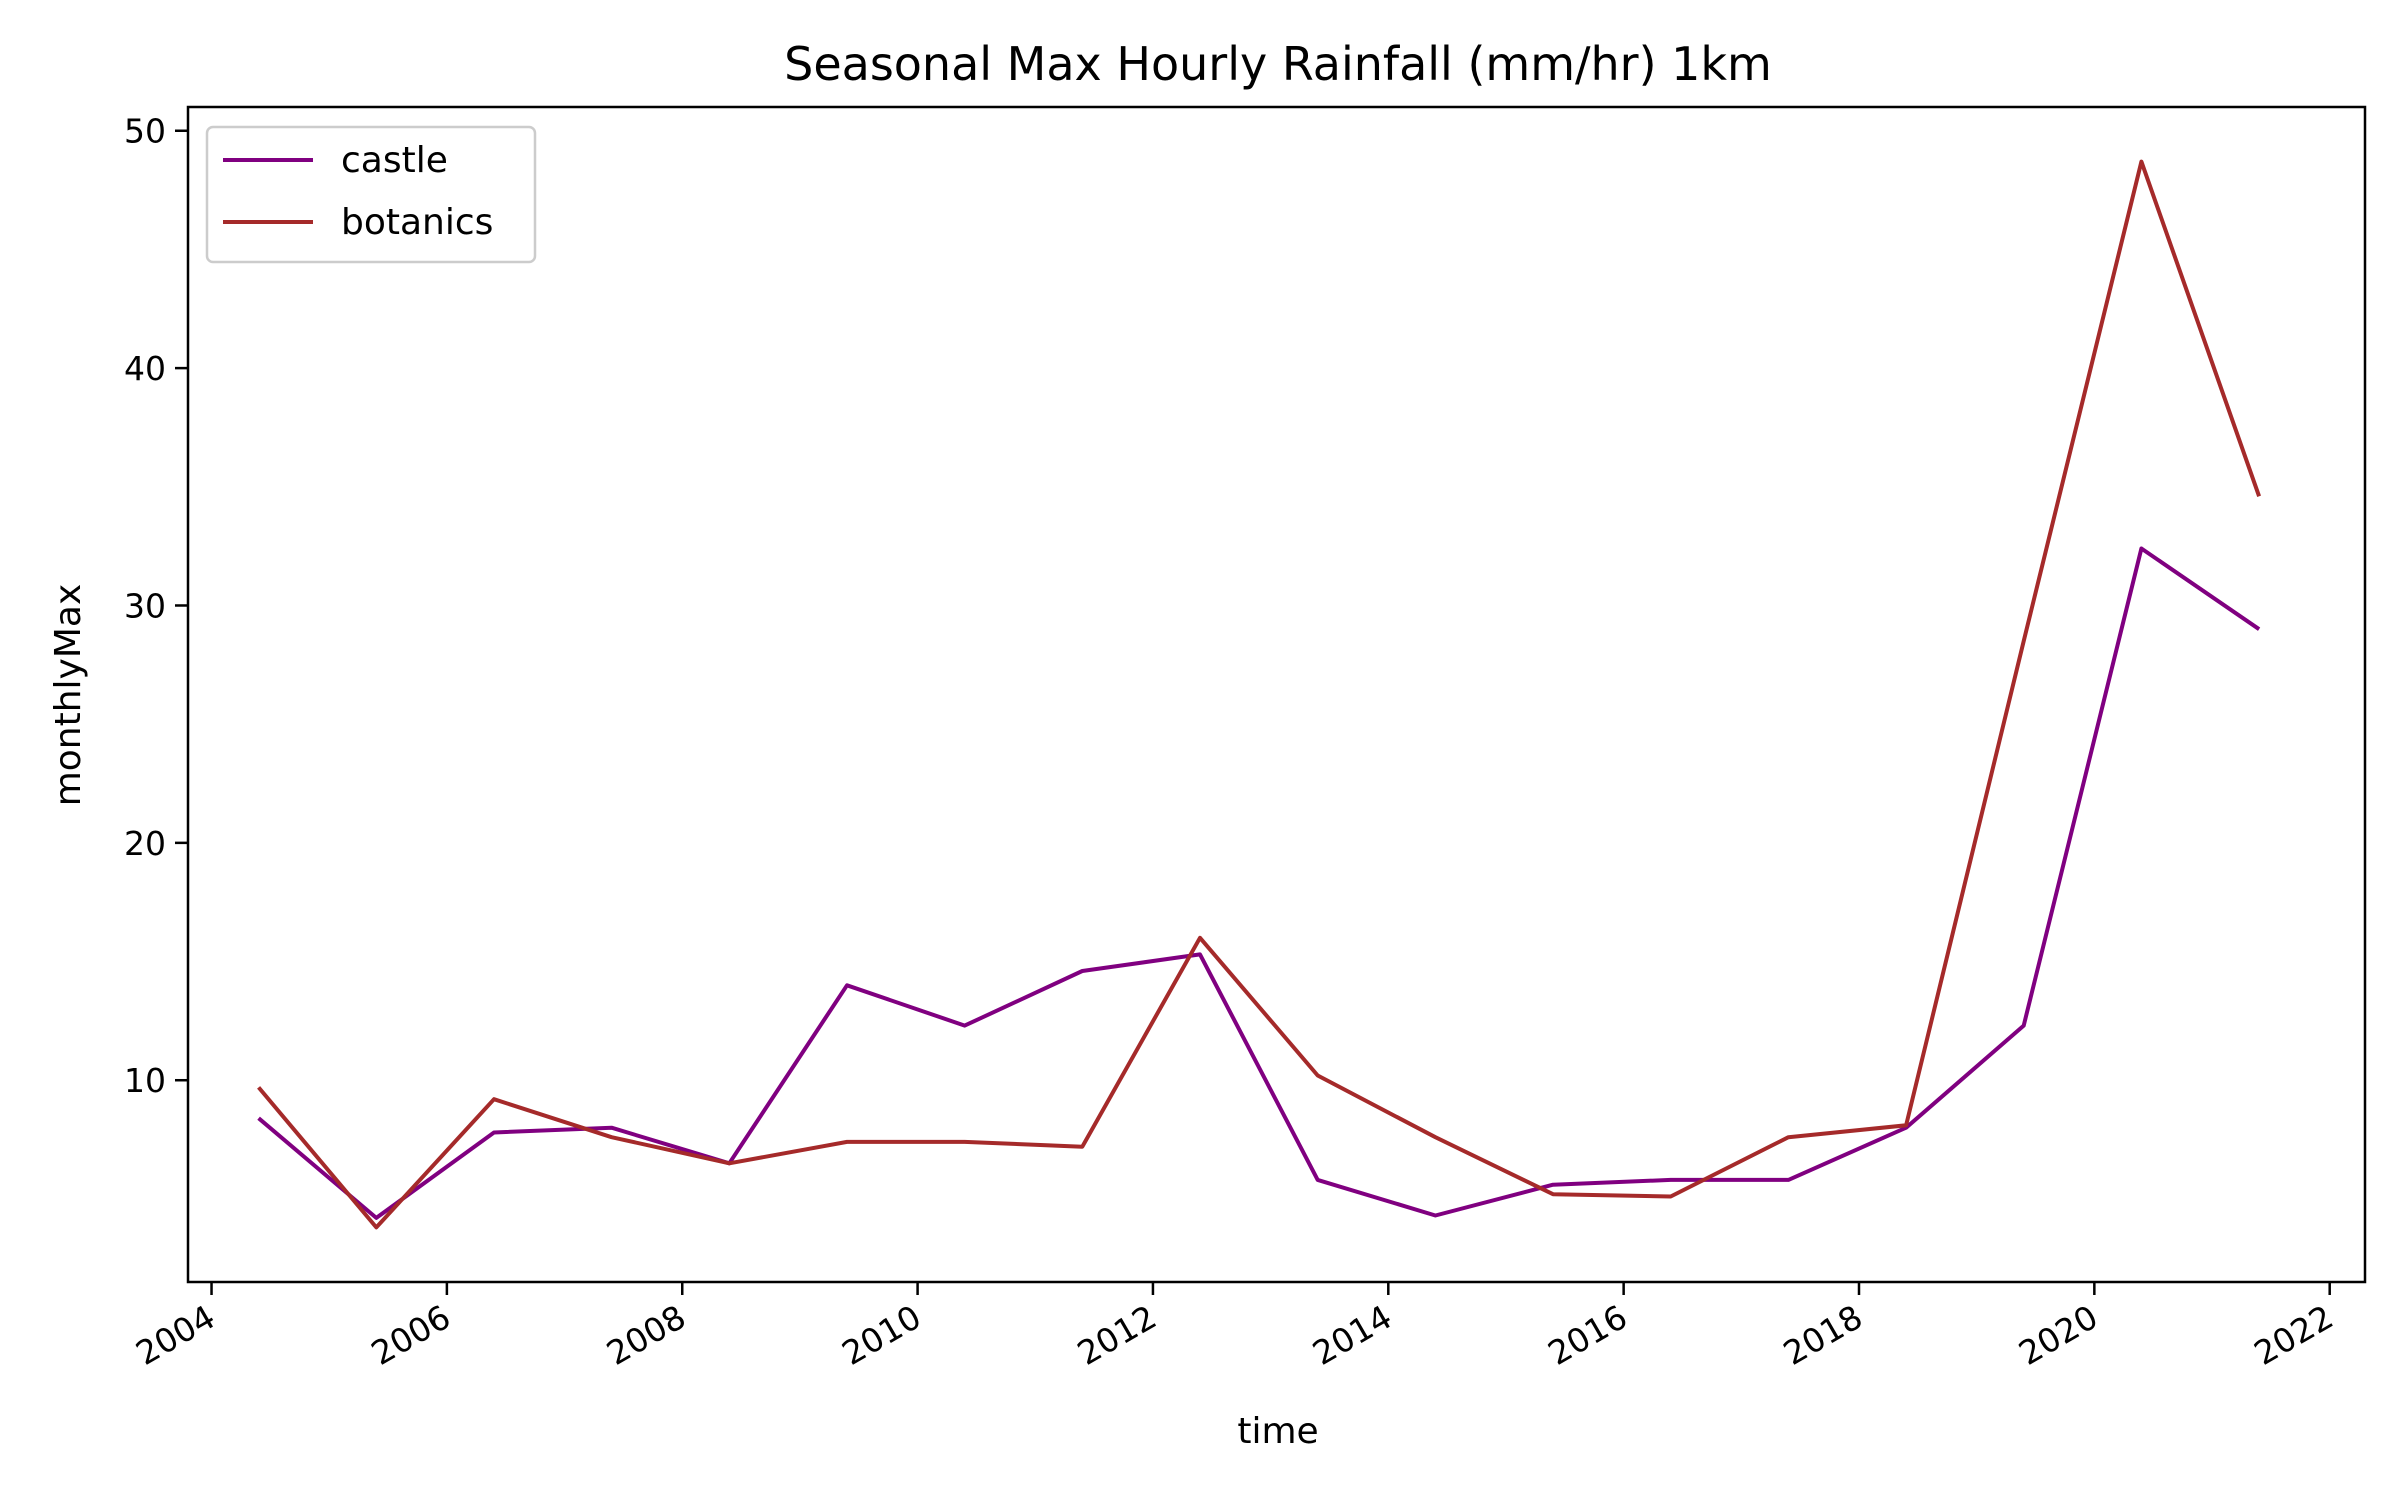  I want to click on legend-label-castle: castle, so click(394, 160).